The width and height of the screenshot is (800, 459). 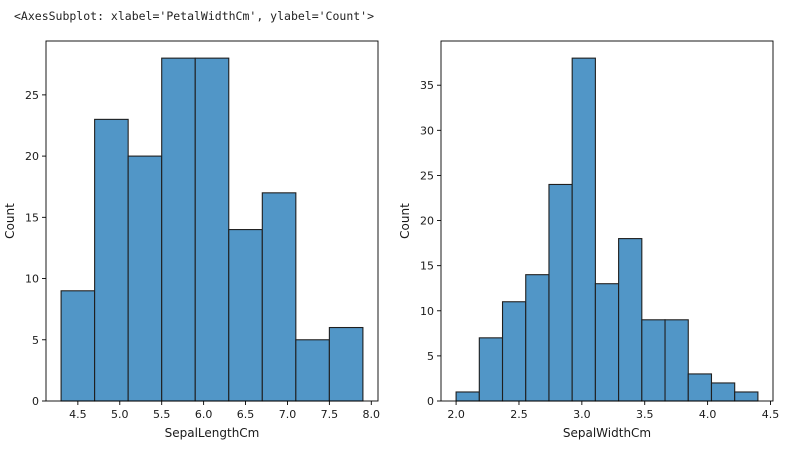 I want to click on x-tick-label: 5.0, so click(x=120, y=414).